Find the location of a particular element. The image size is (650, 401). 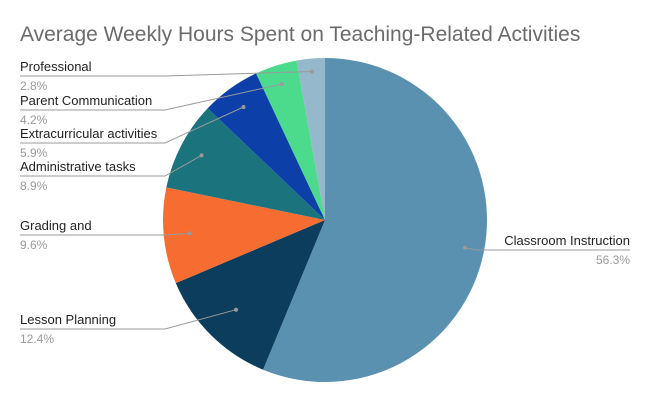

slice-label-professional: Professional is located at coordinates (56, 66).